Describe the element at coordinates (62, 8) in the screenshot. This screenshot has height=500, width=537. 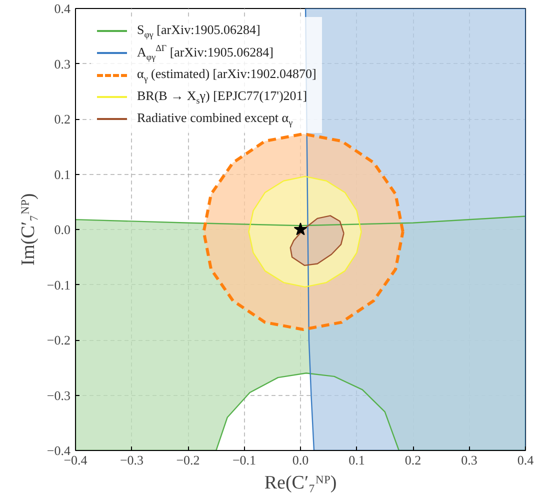
I see `y-tick-label: 0.4` at that location.